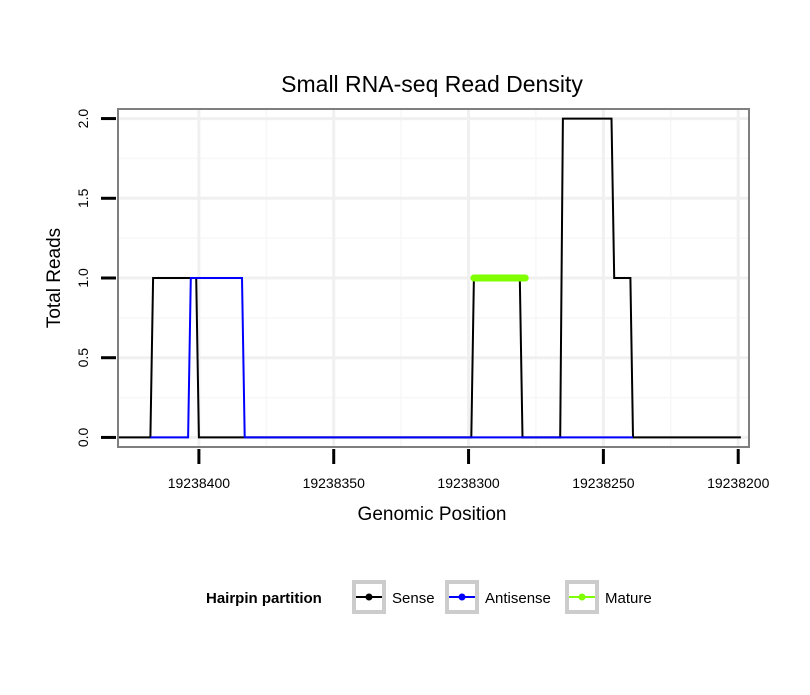  Describe the element at coordinates (199, 483) in the screenshot. I see `x-tick-label: 19238400` at that location.